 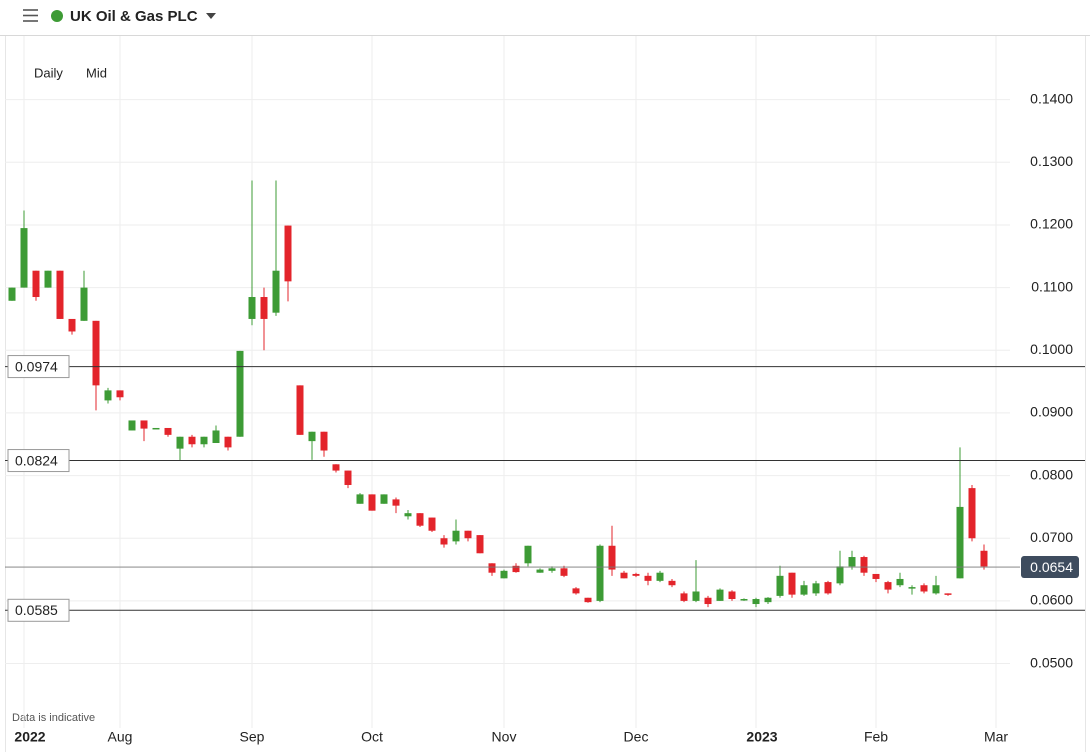 What do you see at coordinates (29, 737) in the screenshot?
I see `x-tick-label: 2022` at bounding box center [29, 737].